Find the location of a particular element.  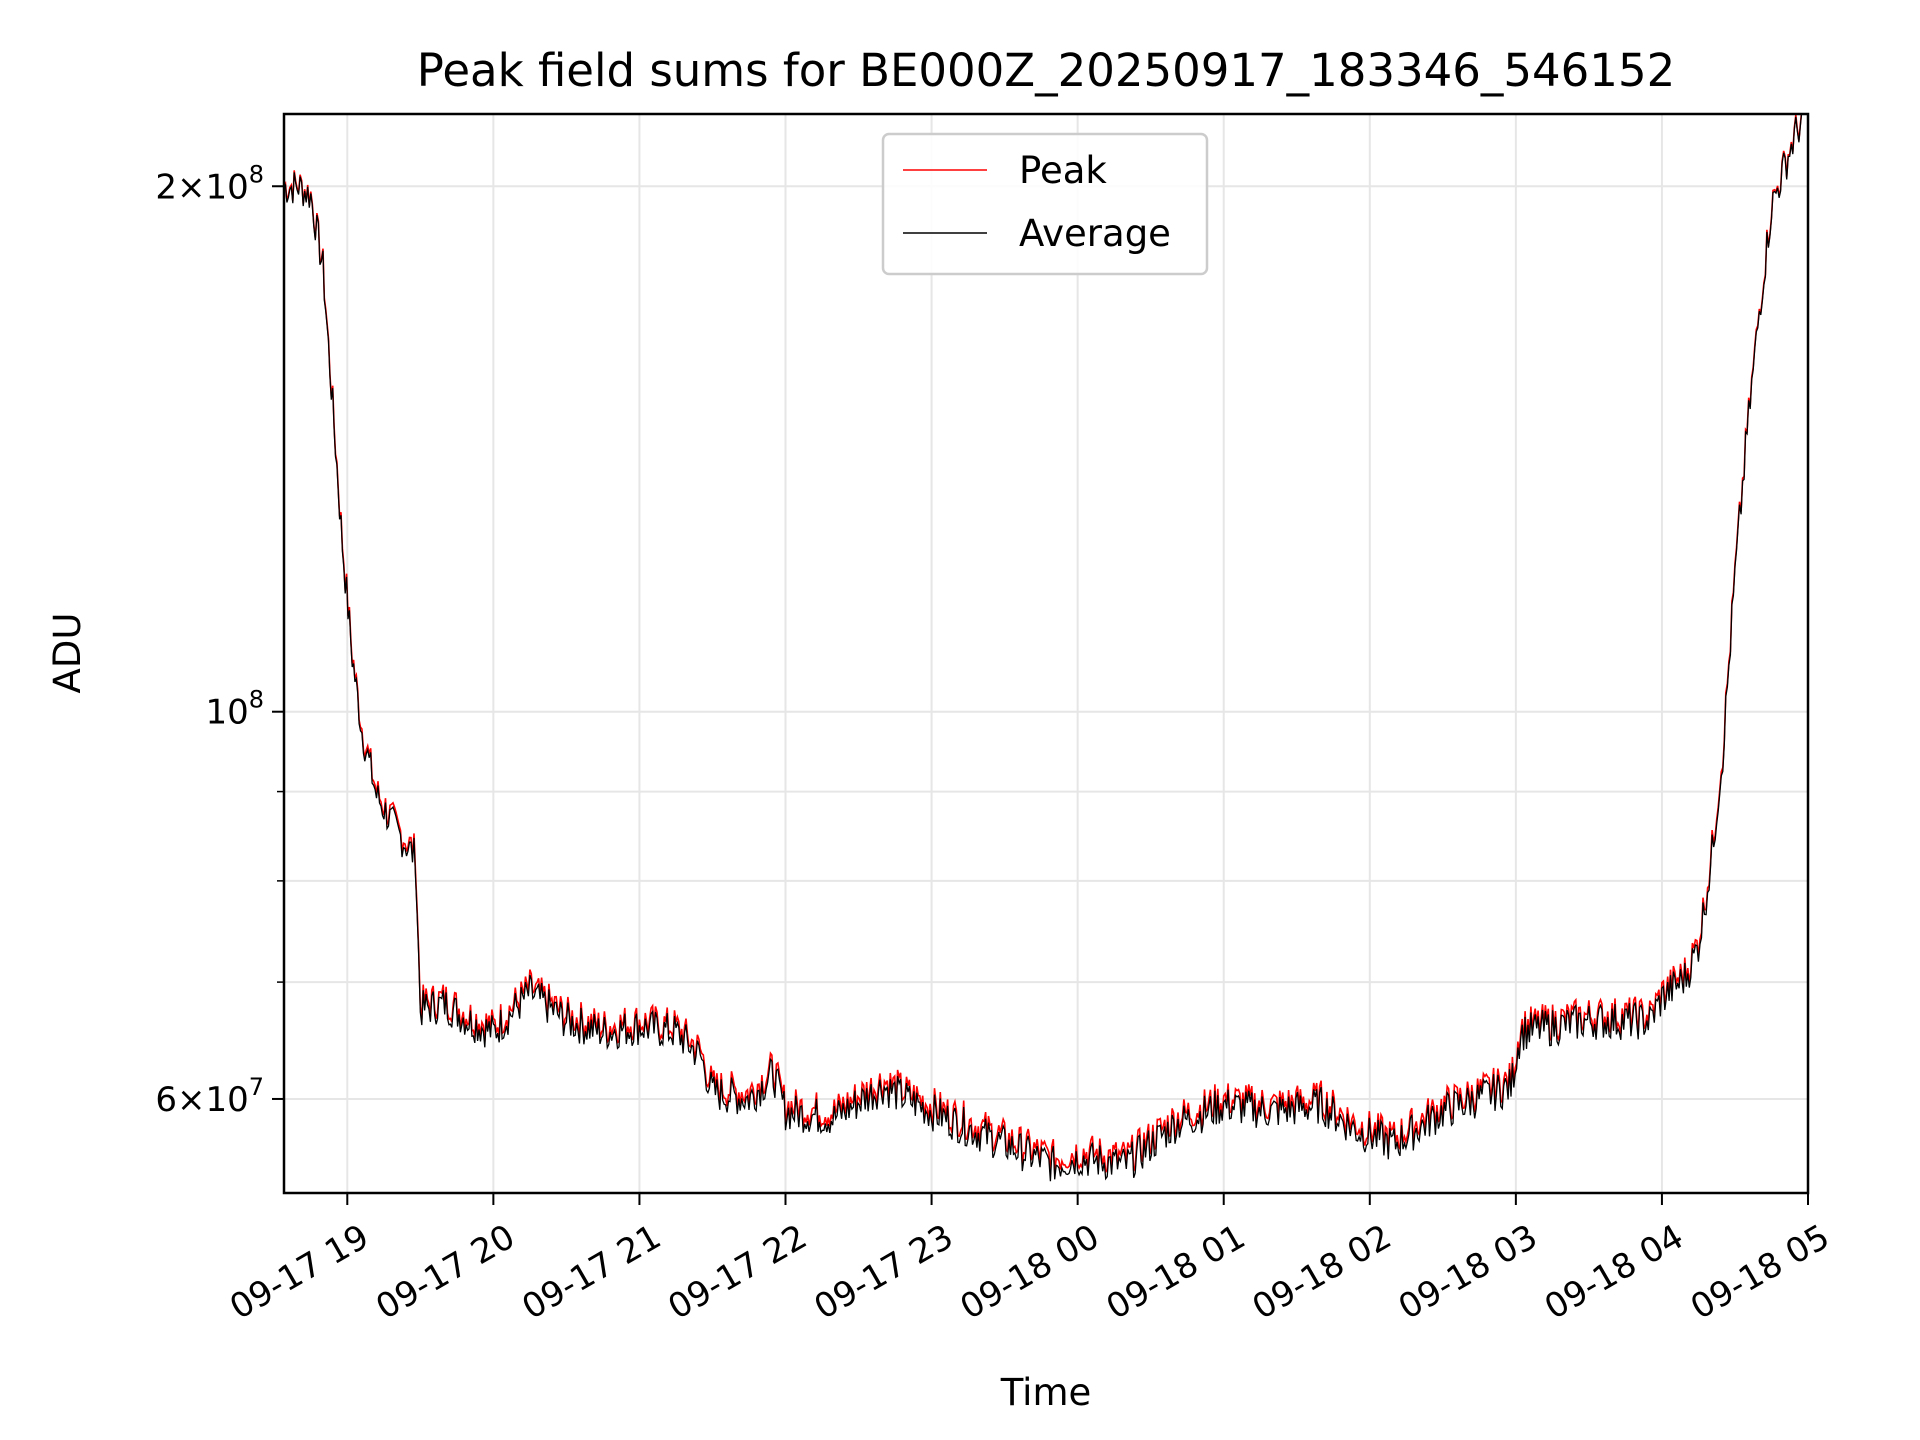

legend-label-average: Average is located at coordinates (1095, 233).